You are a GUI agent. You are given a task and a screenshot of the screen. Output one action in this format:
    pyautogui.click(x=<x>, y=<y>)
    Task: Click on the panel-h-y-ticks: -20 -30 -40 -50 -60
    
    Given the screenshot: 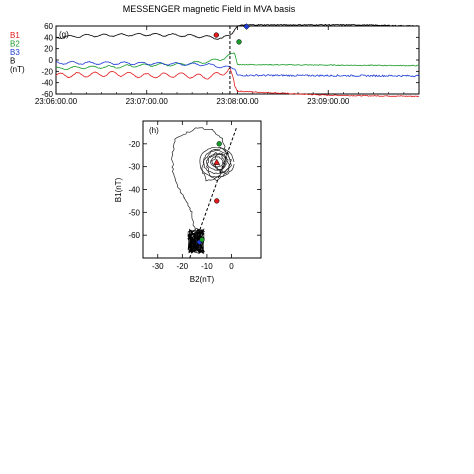 What is the action you would take?
    pyautogui.click(x=194, y=190)
    